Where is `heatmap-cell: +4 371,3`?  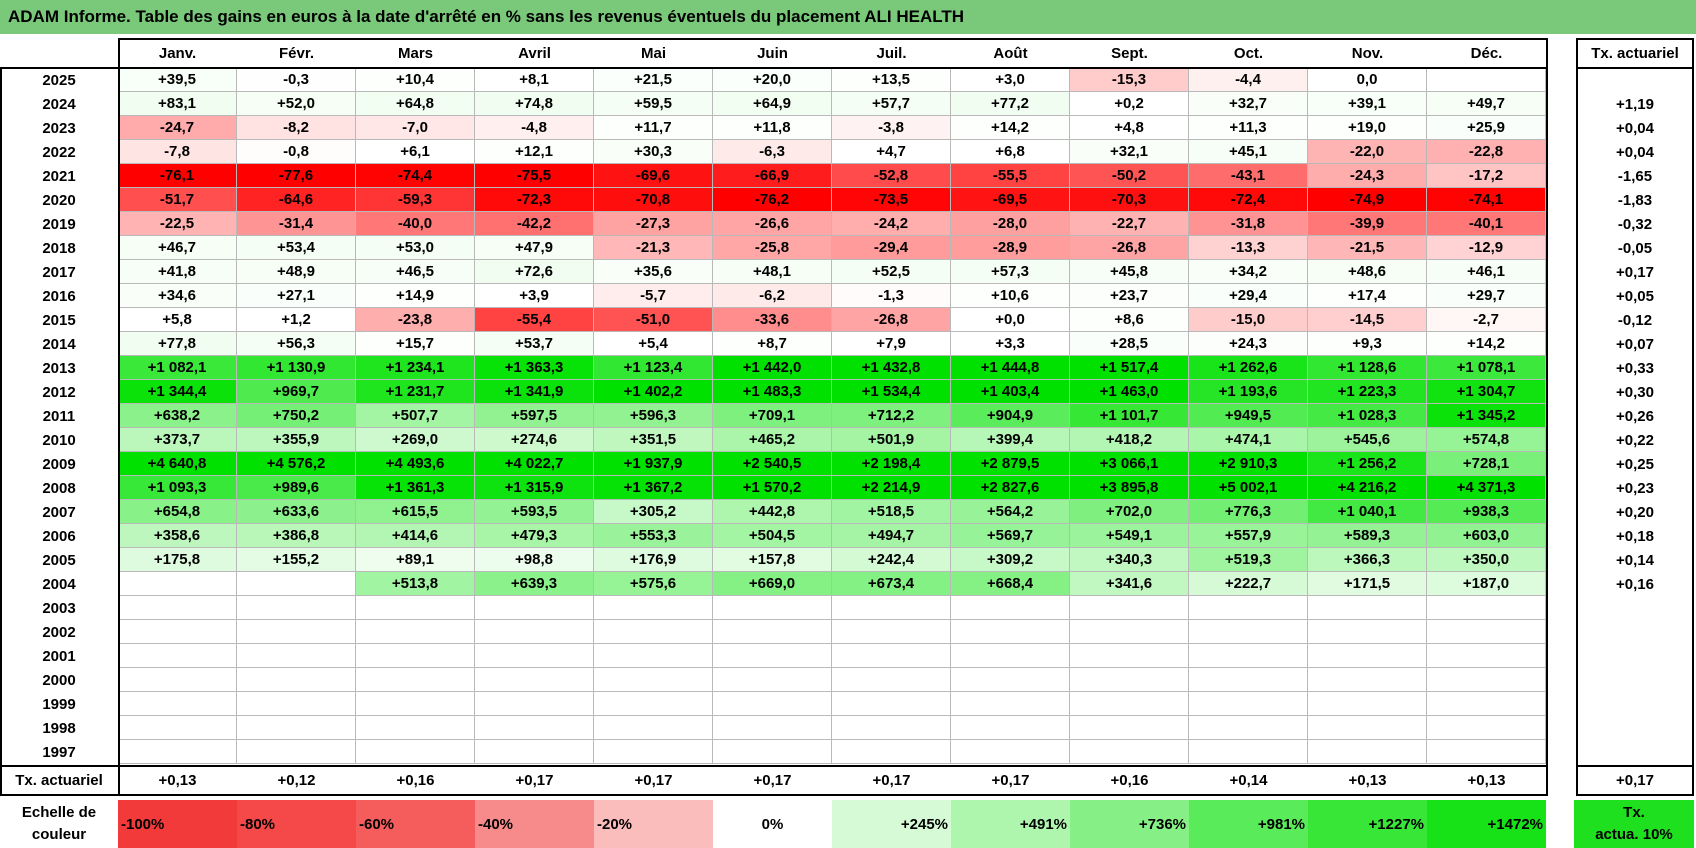 heatmap-cell: +4 371,3 is located at coordinates (1486, 488).